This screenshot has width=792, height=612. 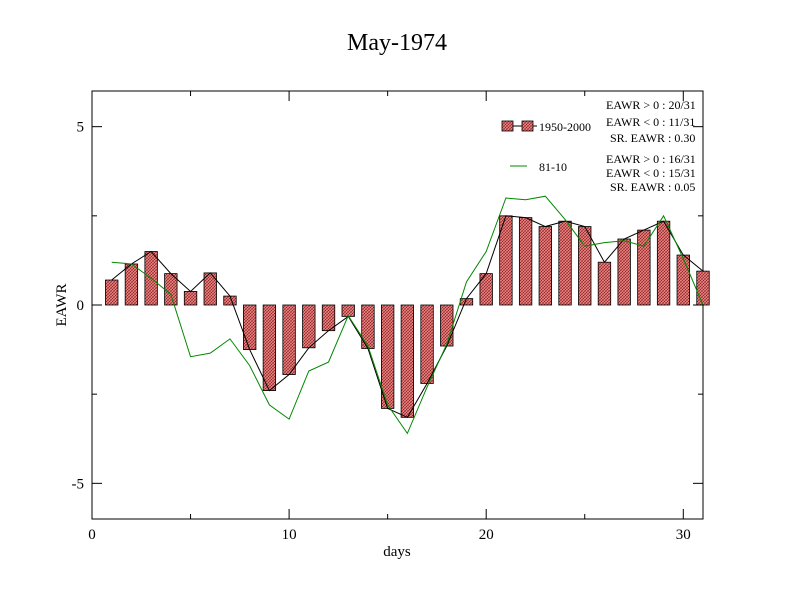 I want to click on y-tick-label-5: 5, so click(x=81, y=128).